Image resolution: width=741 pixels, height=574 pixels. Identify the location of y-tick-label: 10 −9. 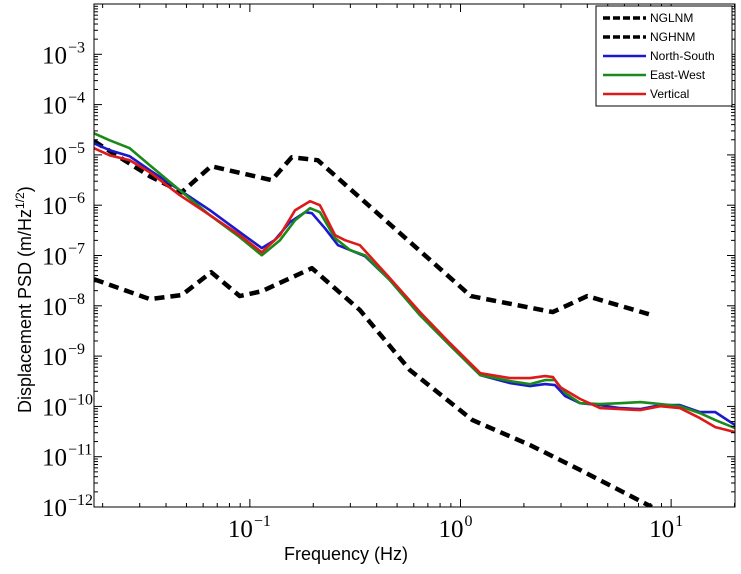
(63, 356).